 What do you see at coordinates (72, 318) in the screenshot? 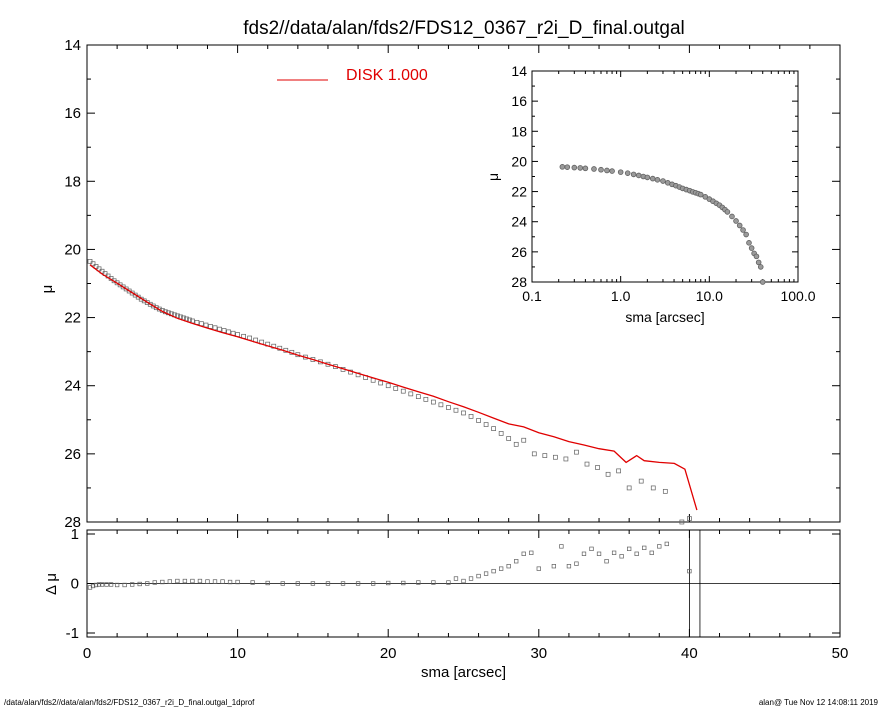
I see `y-tick-label: 22` at bounding box center [72, 318].